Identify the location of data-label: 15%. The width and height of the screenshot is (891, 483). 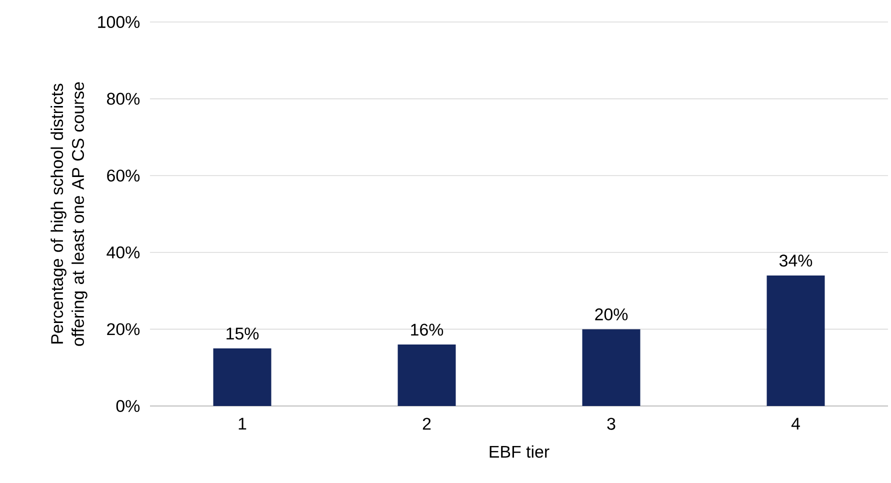
(242, 334).